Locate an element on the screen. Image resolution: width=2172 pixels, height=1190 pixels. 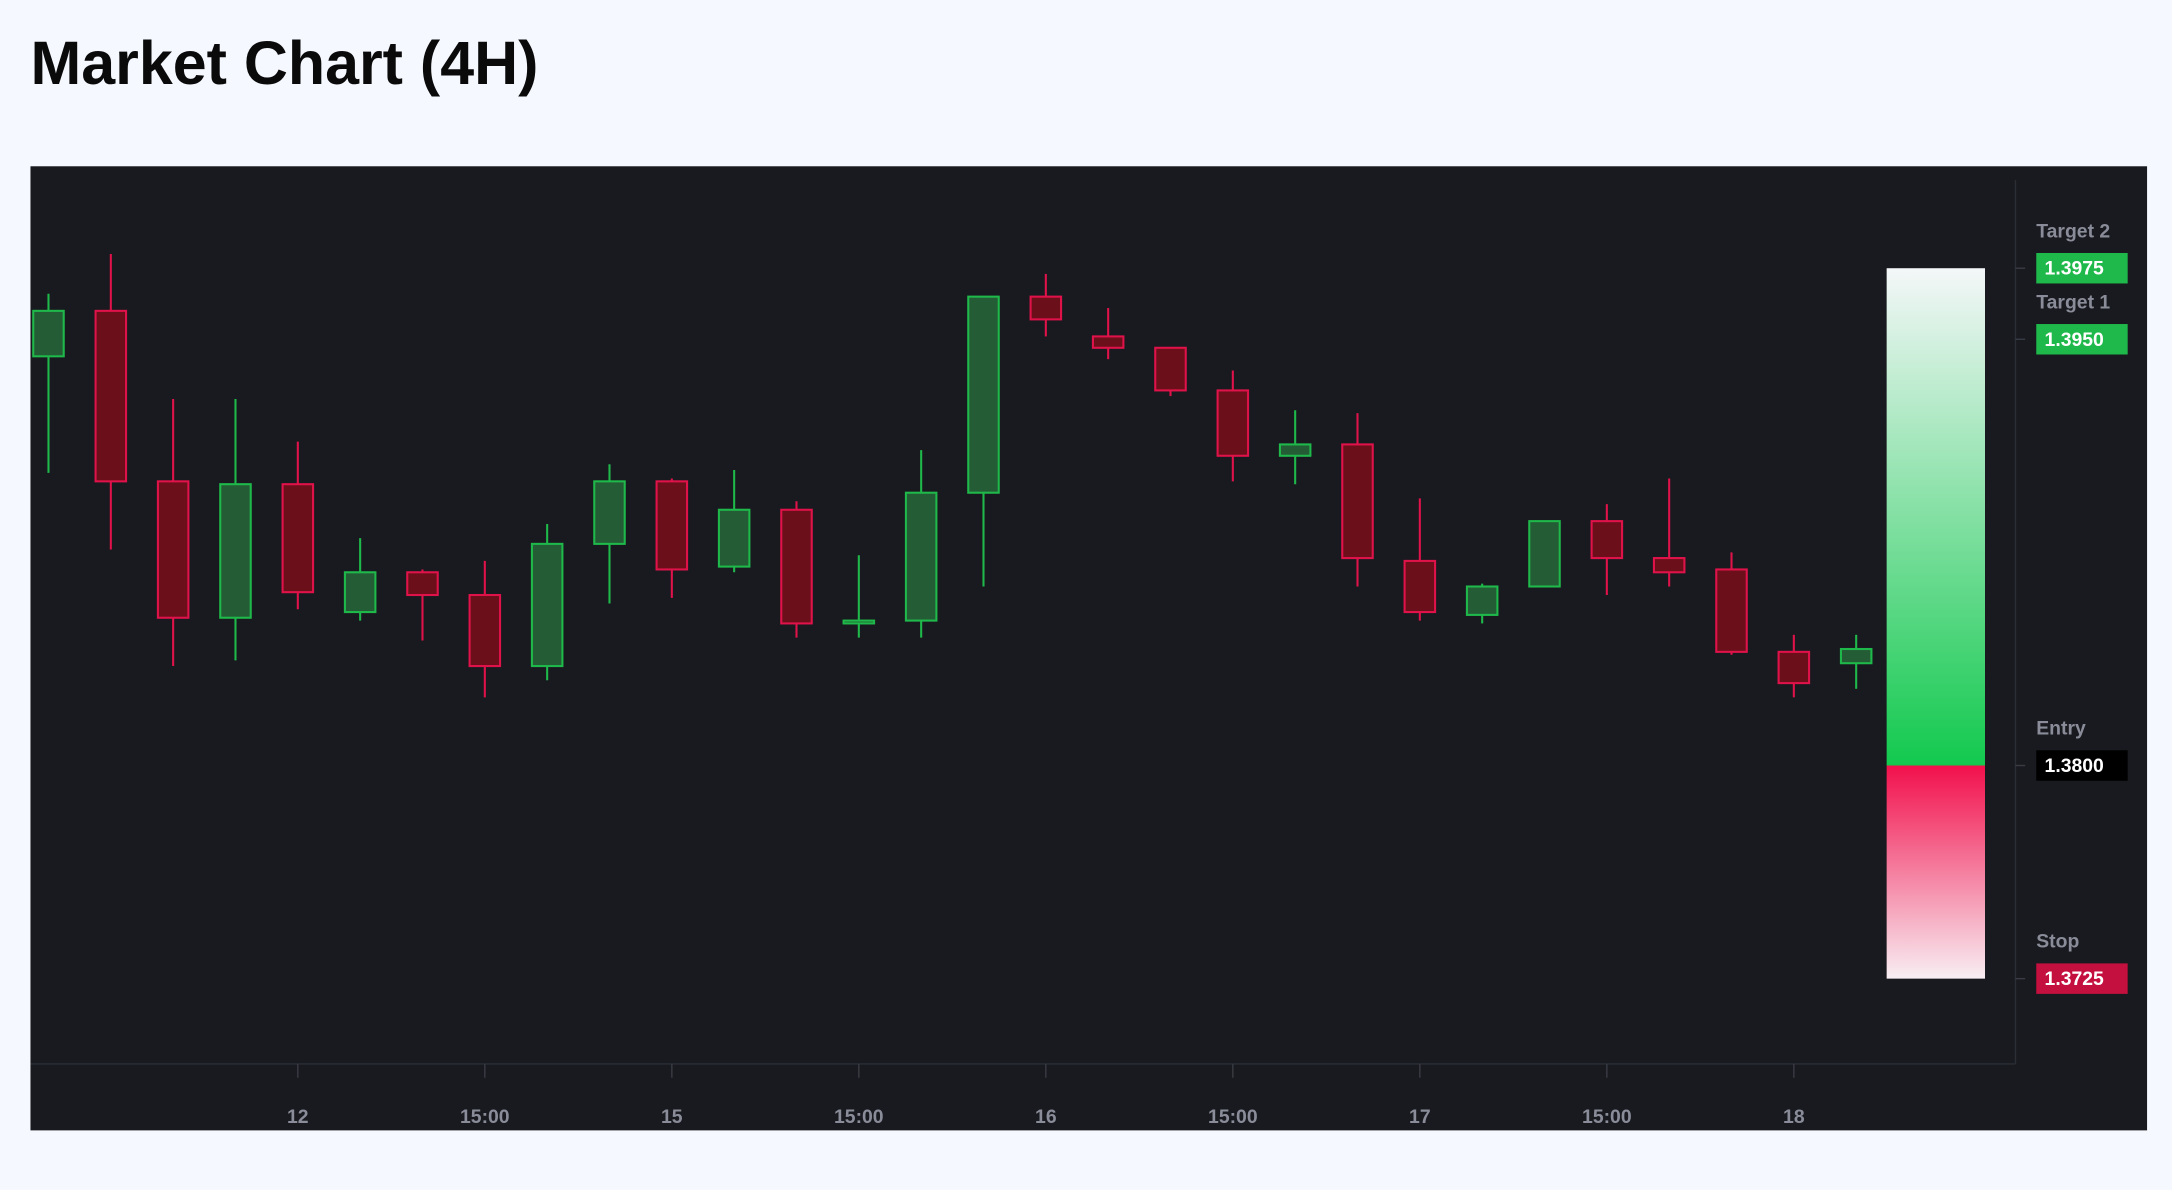
x-tick-label: 17 is located at coordinates (1420, 1117).